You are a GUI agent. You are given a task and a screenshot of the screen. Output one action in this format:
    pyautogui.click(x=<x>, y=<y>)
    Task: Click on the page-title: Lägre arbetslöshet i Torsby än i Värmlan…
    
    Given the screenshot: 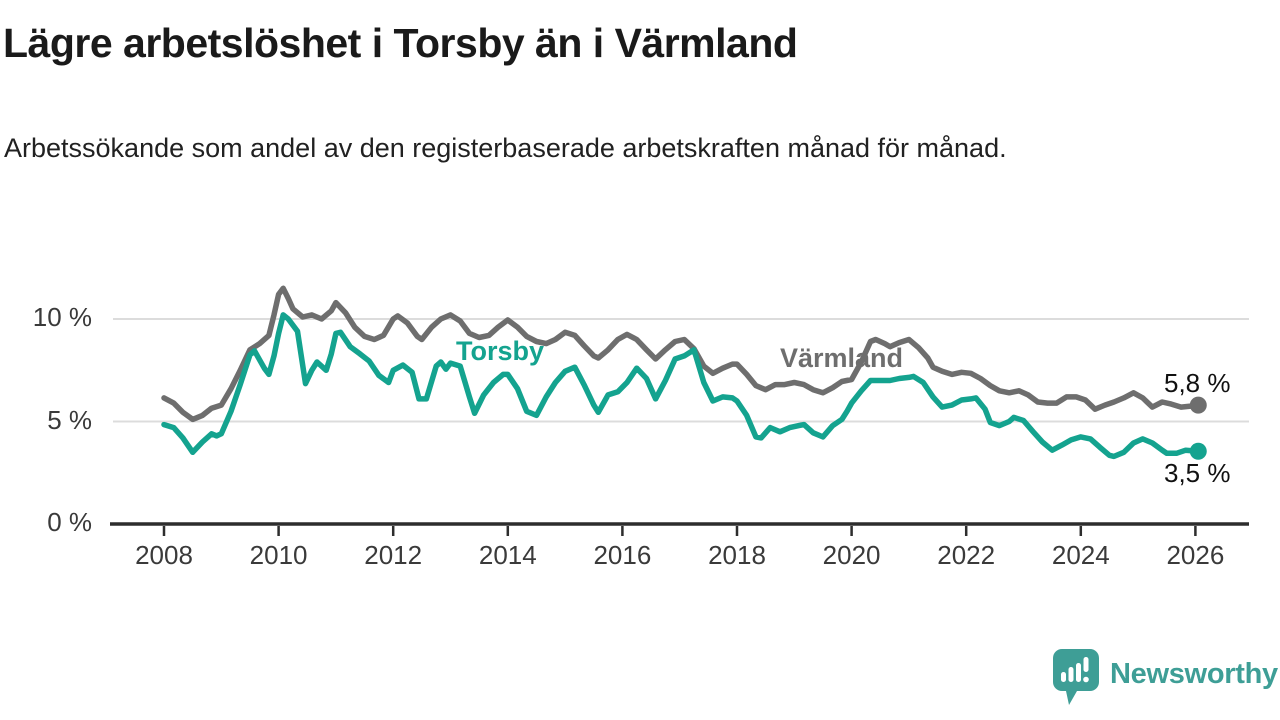 What is the action you would take?
    pyautogui.click(x=400, y=43)
    